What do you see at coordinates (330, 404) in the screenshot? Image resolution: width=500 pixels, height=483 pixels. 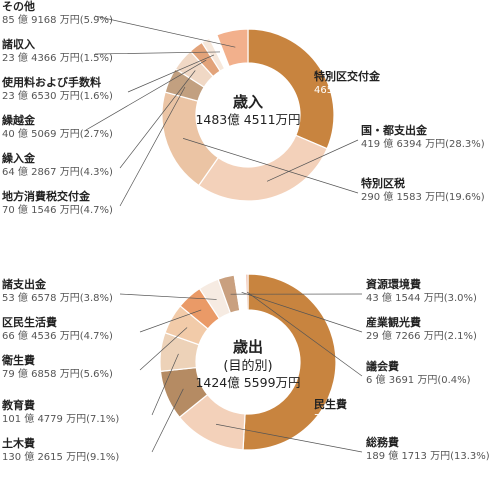 I see `exp-label-welfare-name: 民生費` at bounding box center [330, 404].